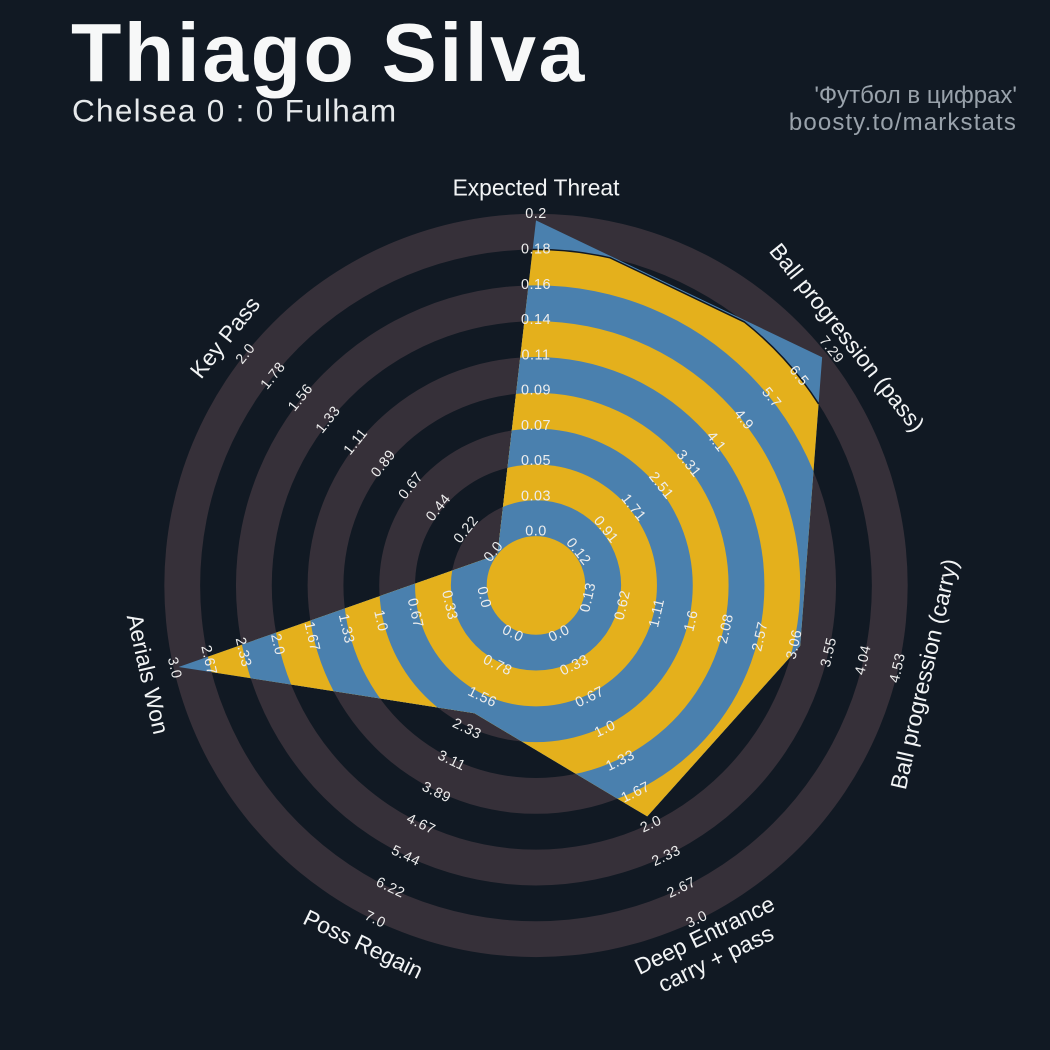  I want to click on svg-text: 4.04, so click(863, 660).